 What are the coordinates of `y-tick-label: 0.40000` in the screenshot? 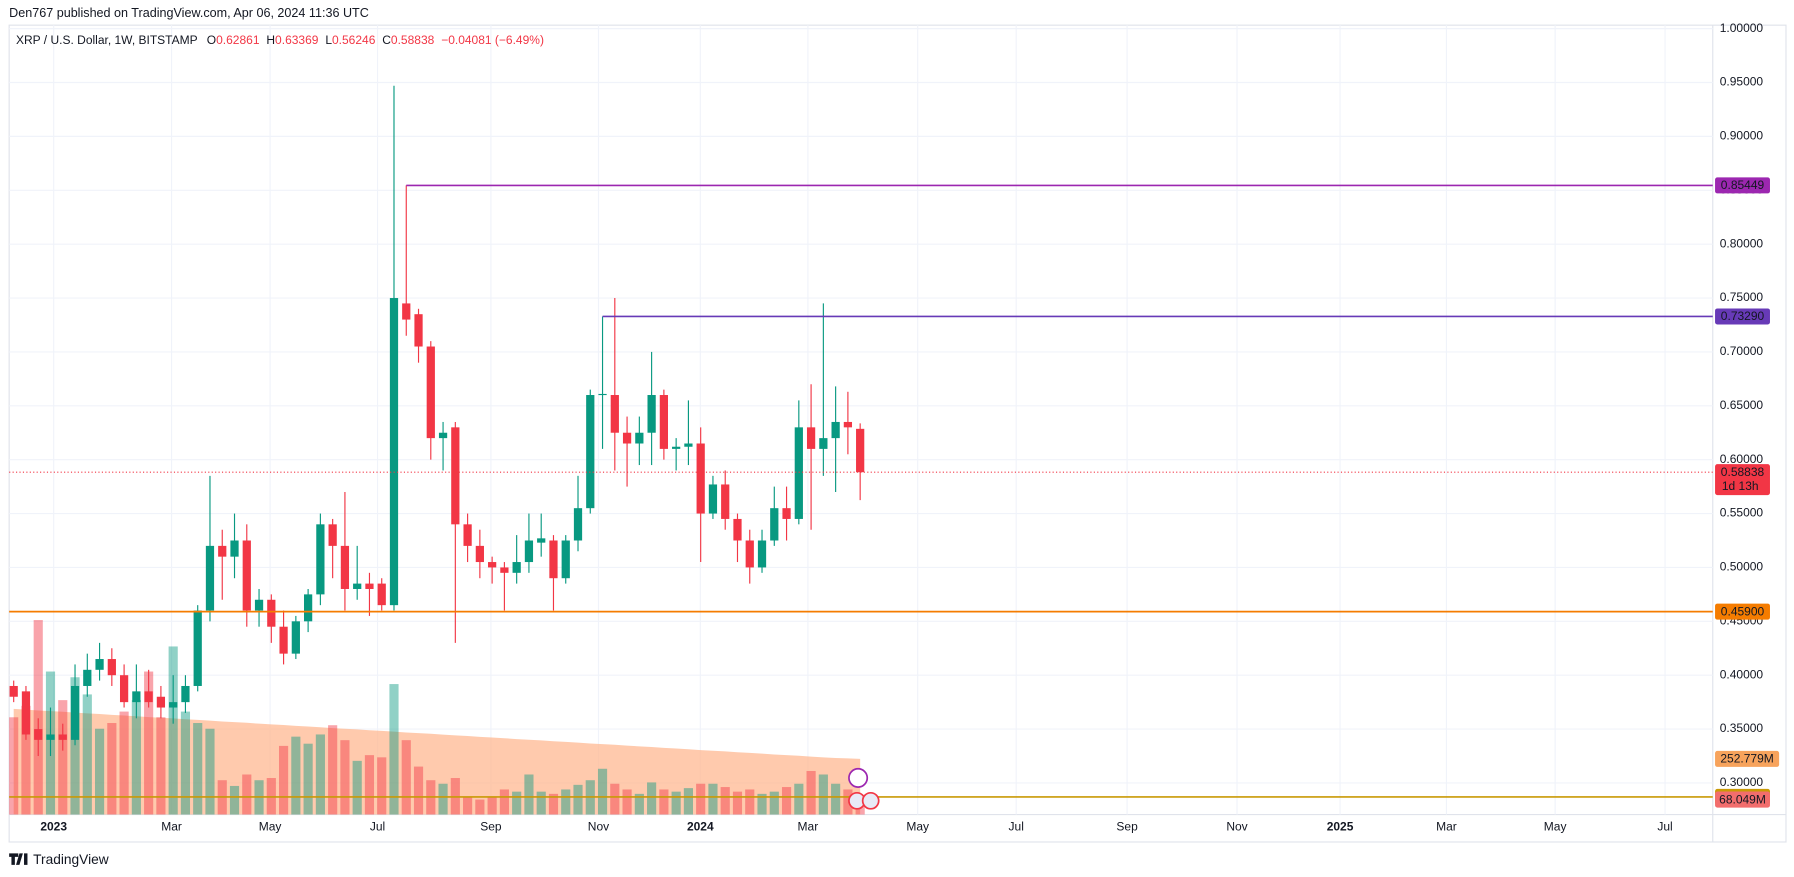 It's located at (1742, 674).